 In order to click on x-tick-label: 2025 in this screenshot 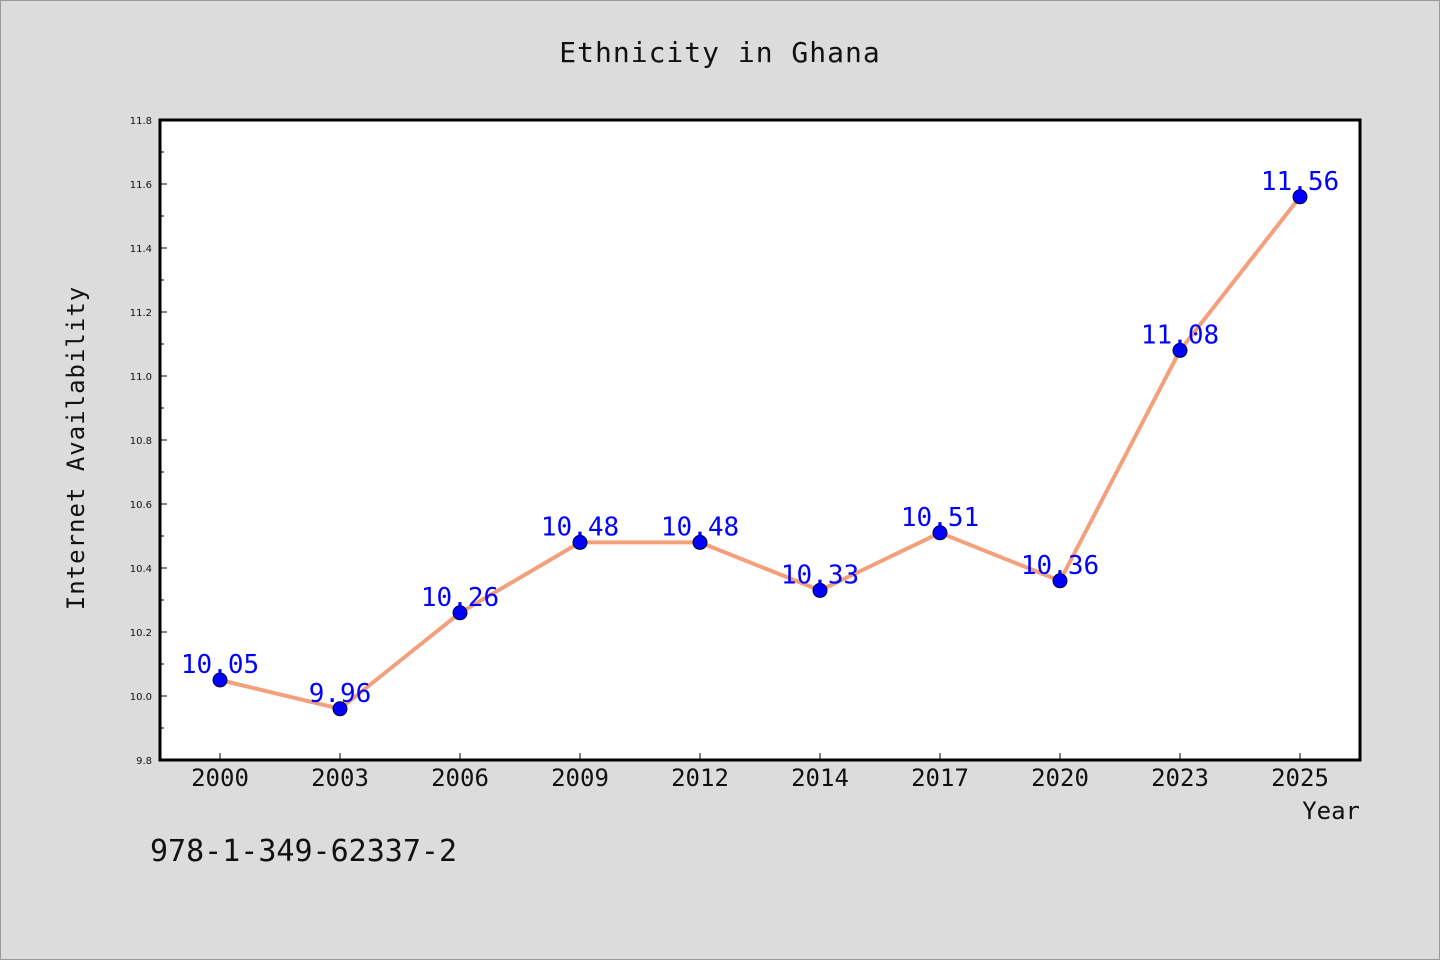, I will do `click(1300, 778)`.